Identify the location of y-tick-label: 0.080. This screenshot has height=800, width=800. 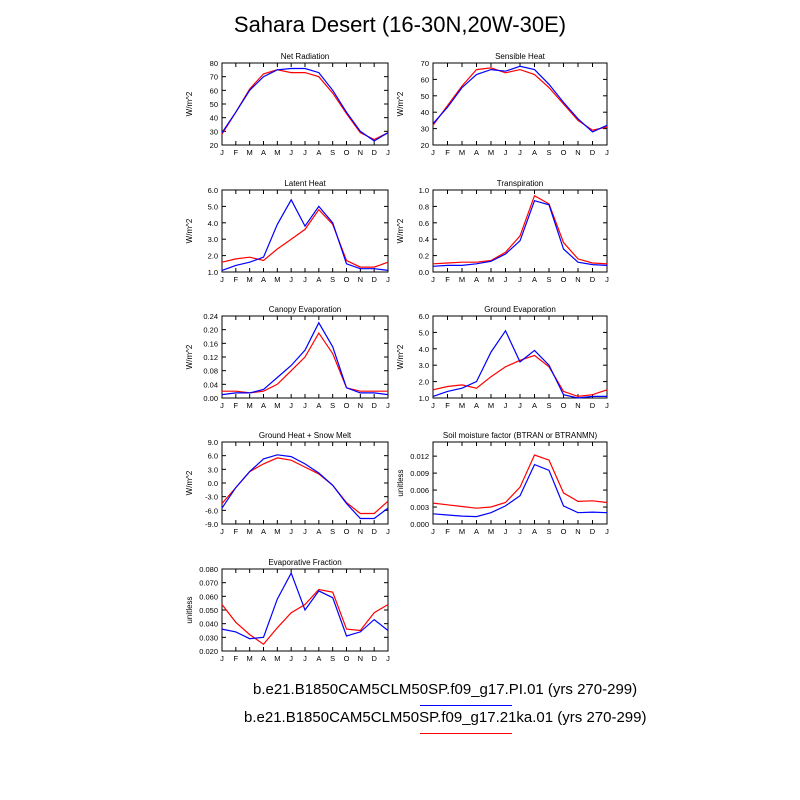
(208, 569).